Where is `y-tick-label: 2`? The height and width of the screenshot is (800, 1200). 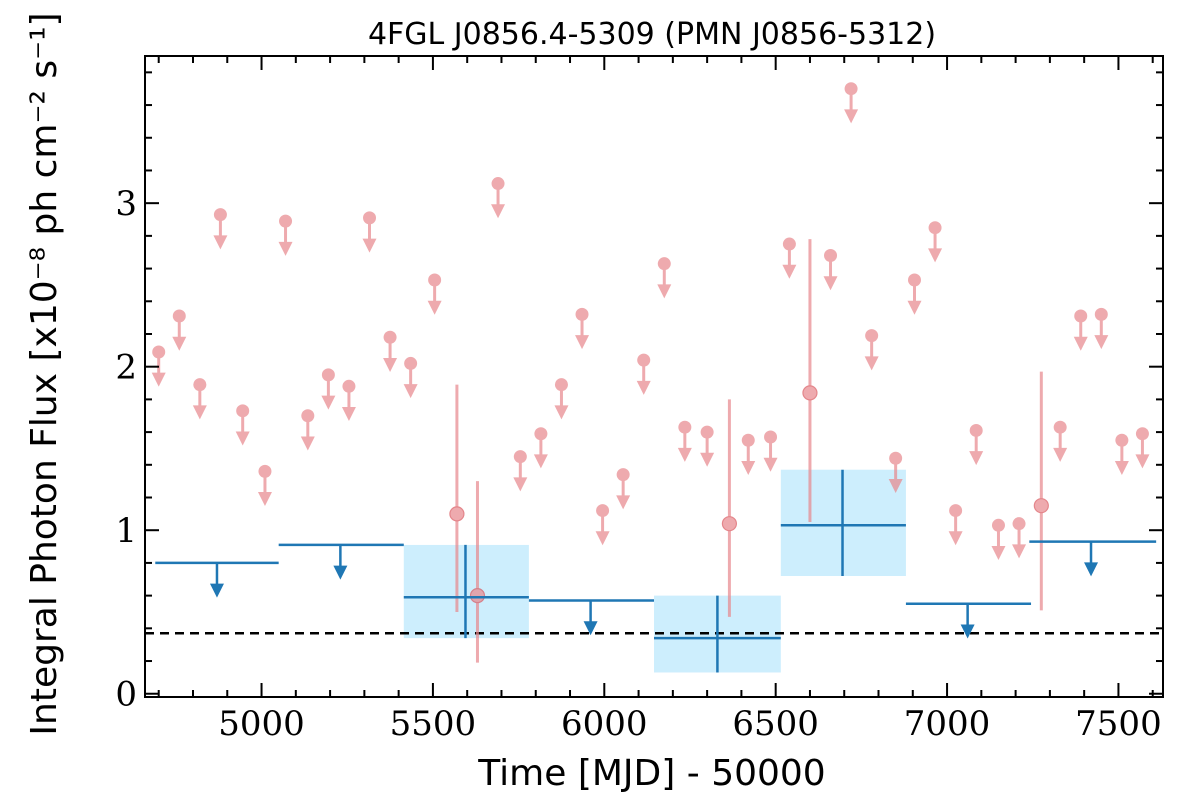
y-tick-label: 2 is located at coordinates (126, 368).